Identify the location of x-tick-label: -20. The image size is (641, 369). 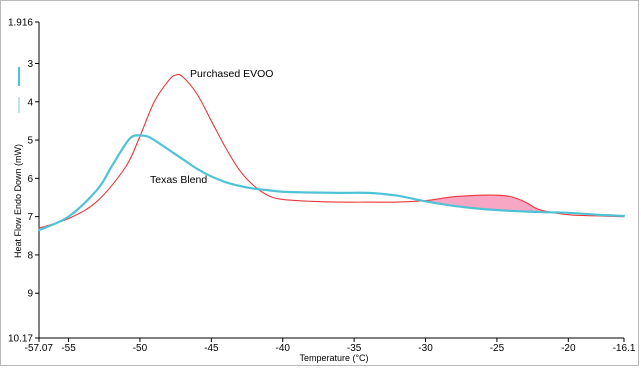
(568, 348).